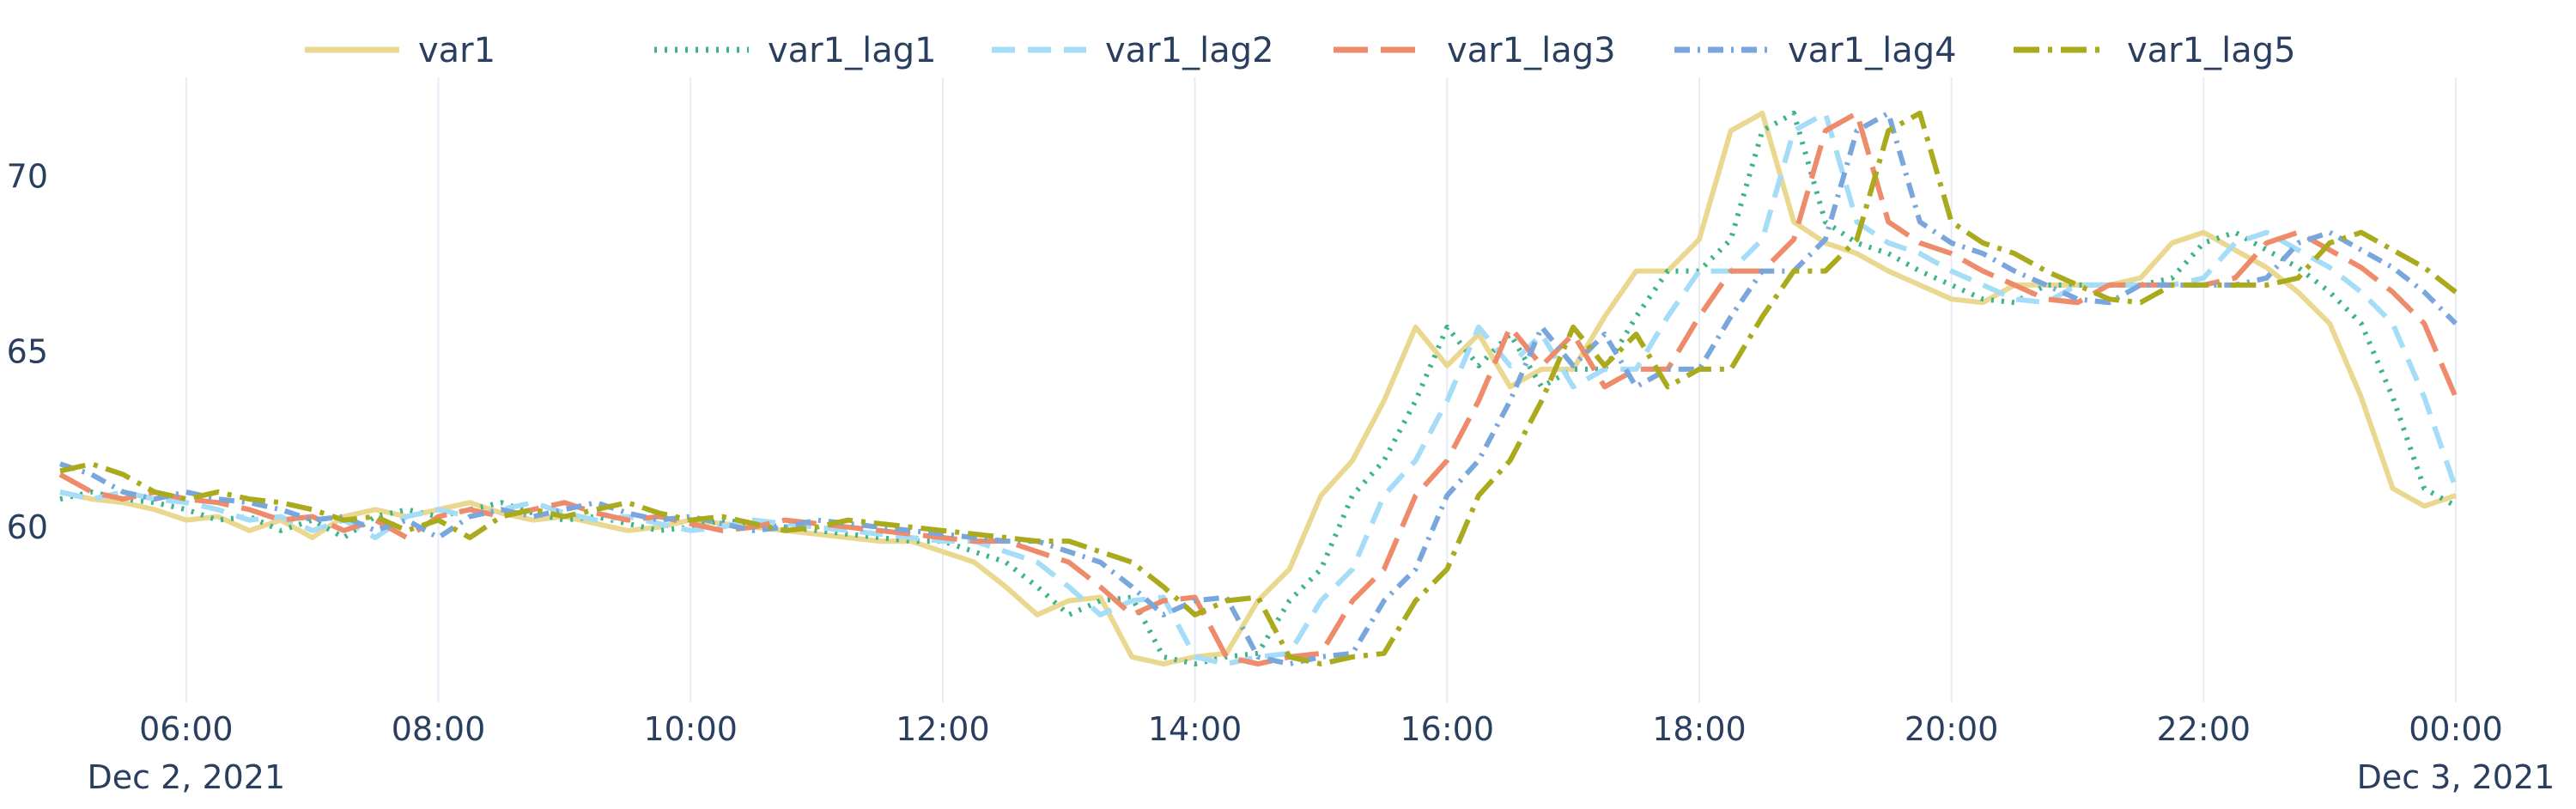  What do you see at coordinates (186, 729) in the screenshot?
I see `x-tick-label: 06:00` at bounding box center [186, 729].